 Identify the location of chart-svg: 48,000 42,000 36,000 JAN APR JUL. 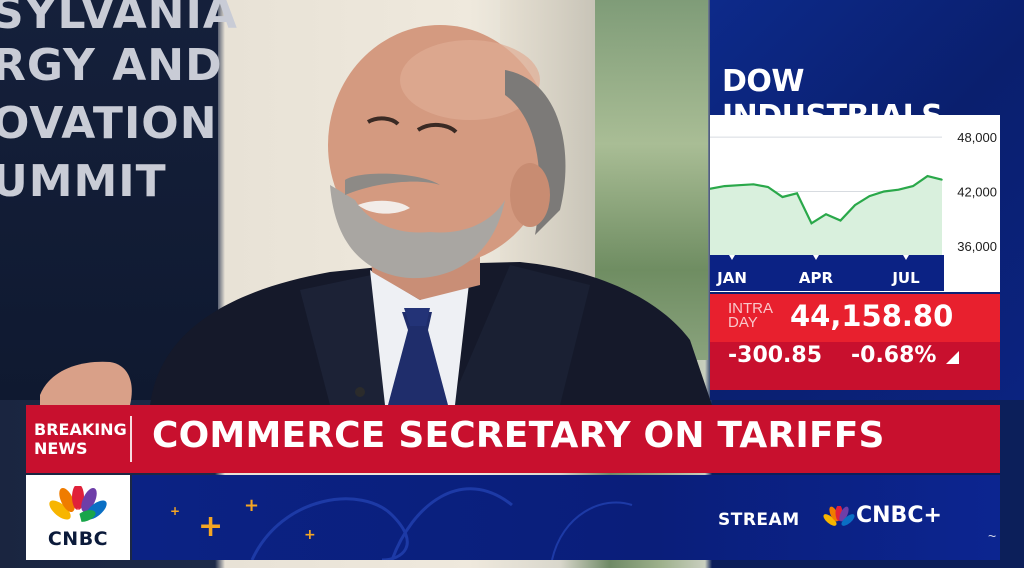
(855, 210).